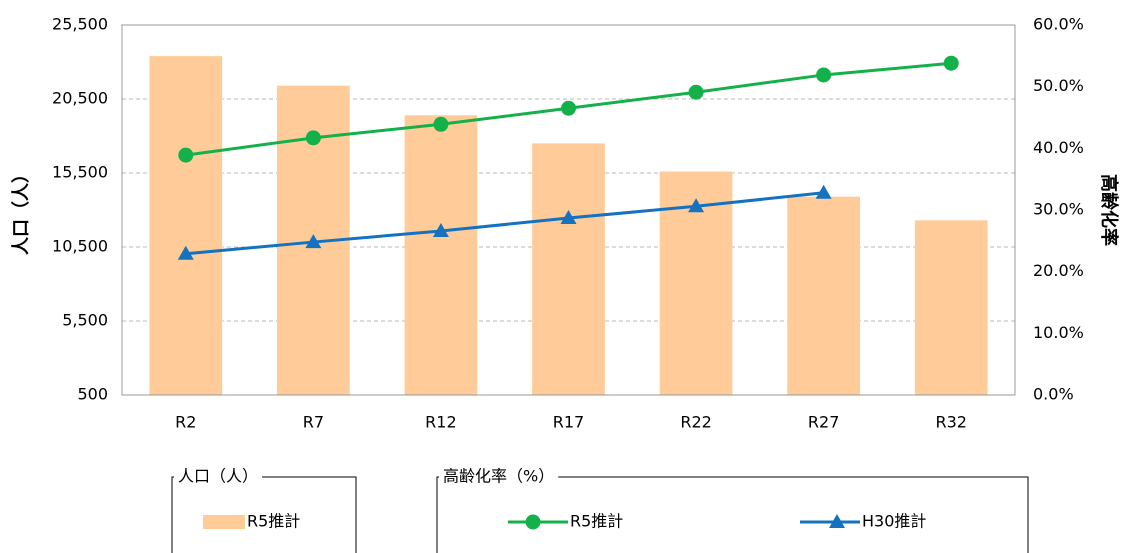 The height and width of the screenshot is (553, 1128). Describe the element at coordinates (504, 223) in the screenshot. I see `line` at that location.